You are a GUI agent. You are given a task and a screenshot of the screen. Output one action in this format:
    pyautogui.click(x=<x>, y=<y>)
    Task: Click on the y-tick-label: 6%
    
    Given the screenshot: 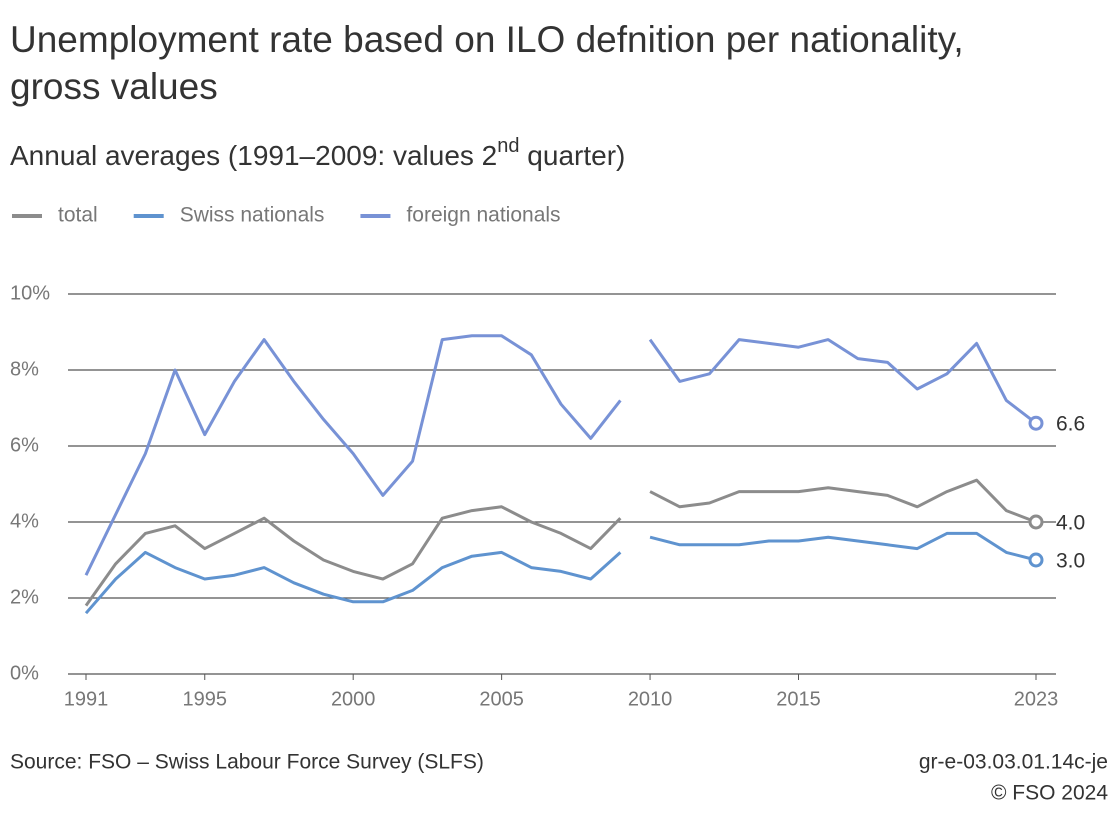 What is the action you would take?
    pyautogui.click(x=24, y=445)
    